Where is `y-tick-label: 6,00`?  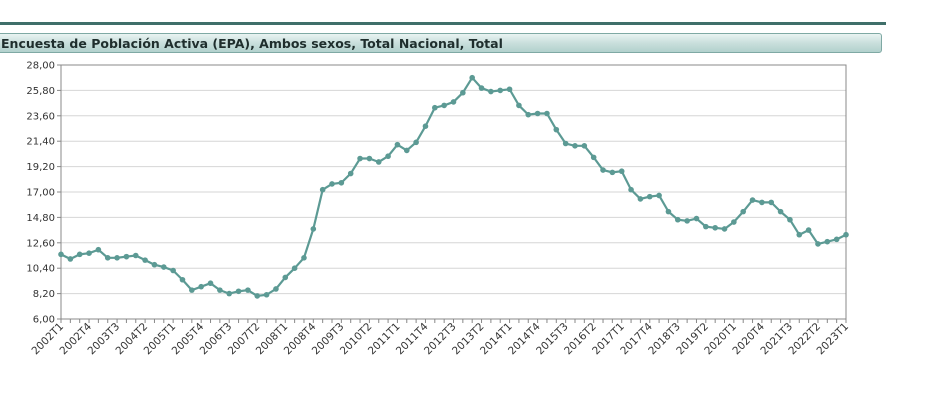
y-tick-label: 6,00 is located at coordinates (44, 320).